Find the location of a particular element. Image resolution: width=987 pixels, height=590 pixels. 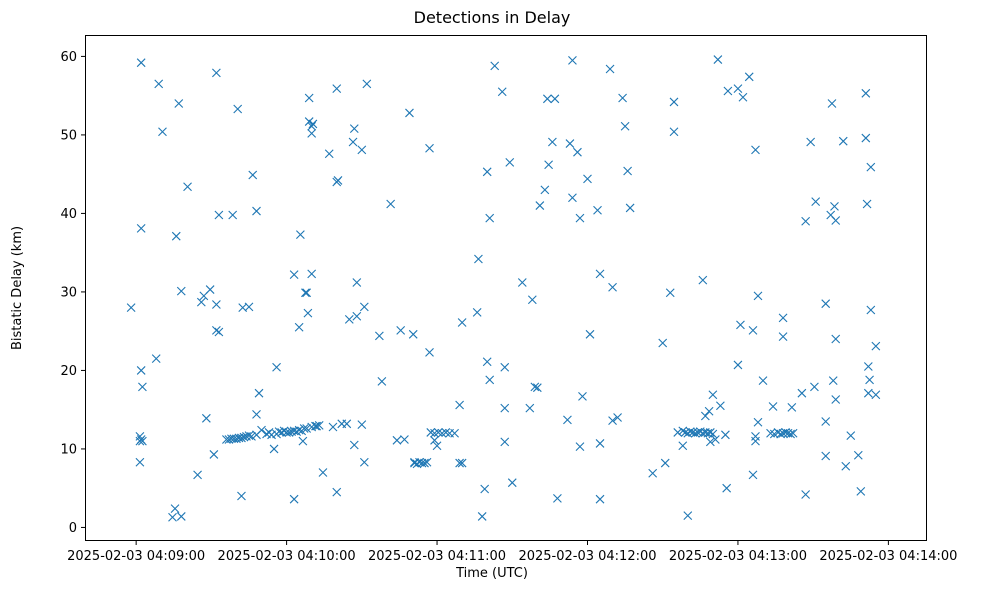

y-axis-ticks: 0 10 20 30 40 50 60 is located at coordinates (73, 293).